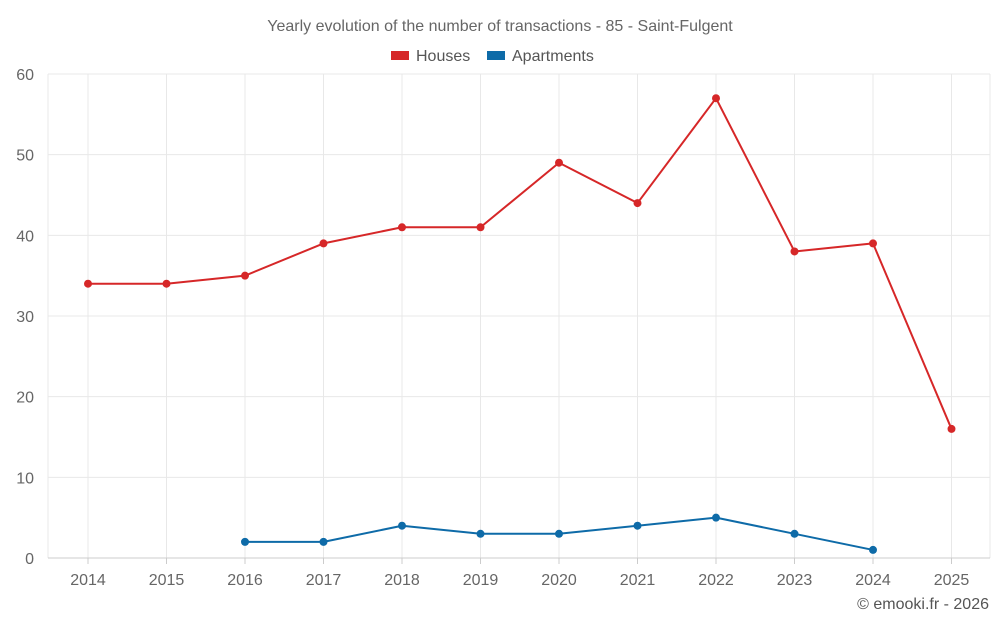  I want to click on point-apartments-2020, so click(559, 533).